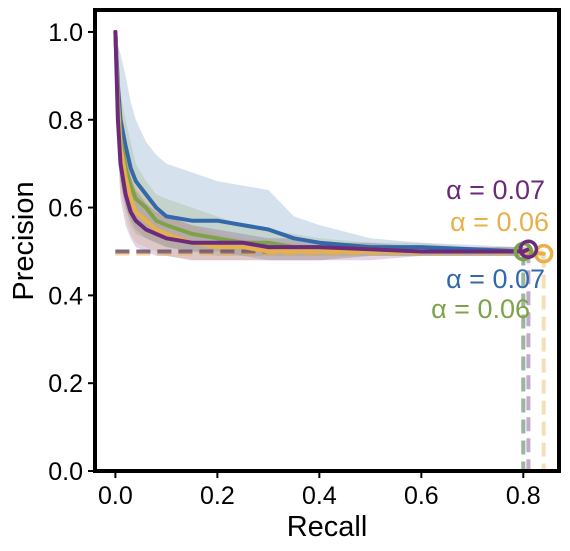 The width and height of the screenshot is (570, 551). I want to click on y-tick-label: 0.6, so click(65, 209).